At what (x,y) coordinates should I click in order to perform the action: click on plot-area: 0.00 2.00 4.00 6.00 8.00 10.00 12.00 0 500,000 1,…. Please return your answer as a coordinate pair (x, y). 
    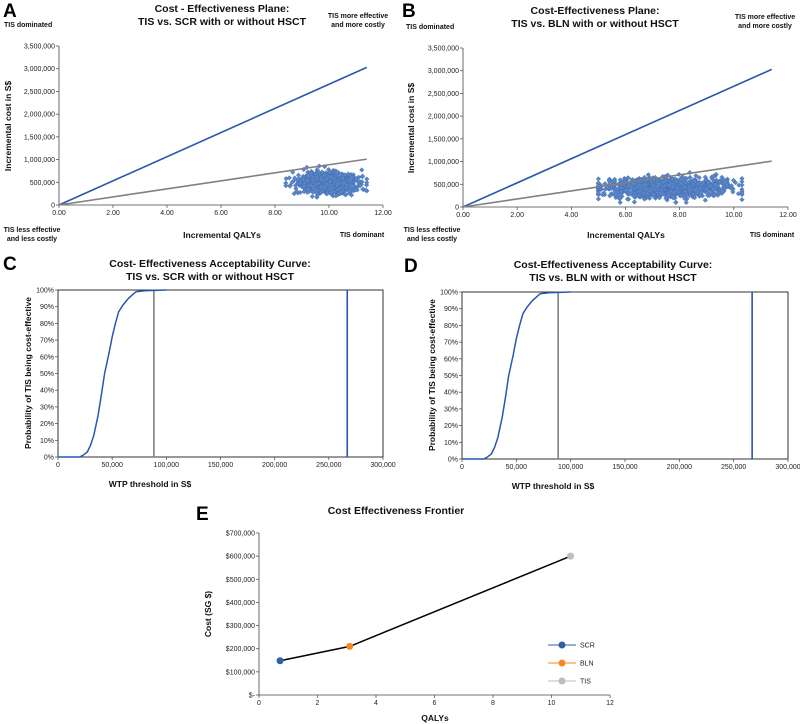
    Looking at the image, I should click on (208, 131).